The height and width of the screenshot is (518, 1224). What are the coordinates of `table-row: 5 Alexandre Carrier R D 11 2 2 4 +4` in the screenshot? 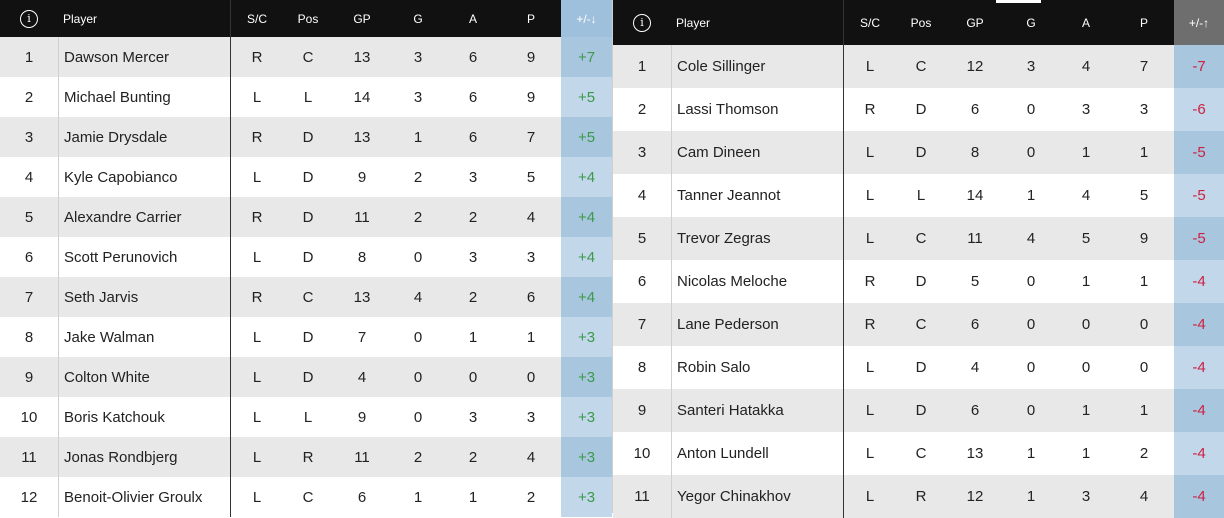 It's located at (306, 217).